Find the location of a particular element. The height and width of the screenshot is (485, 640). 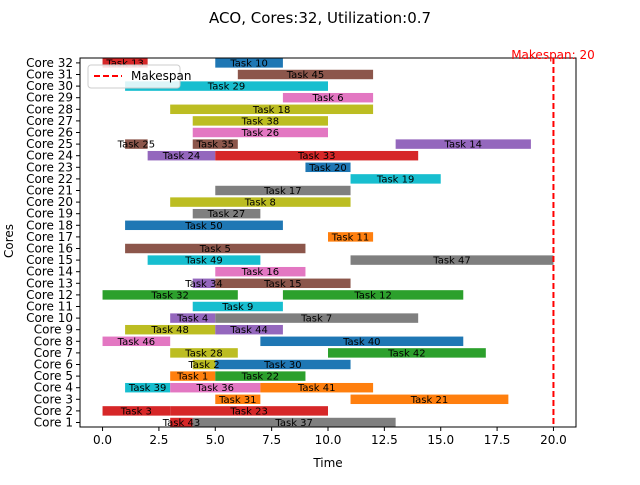

y-tick-label: Core 21 is located at coordinates (49, 191).